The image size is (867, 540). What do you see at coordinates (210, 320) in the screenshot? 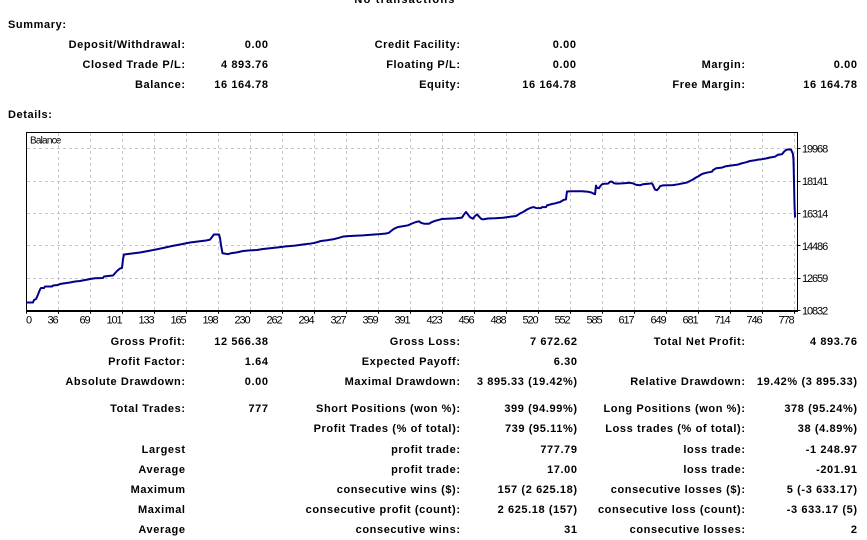
I see `svg-text: 198` at bounding box center [210, 320].